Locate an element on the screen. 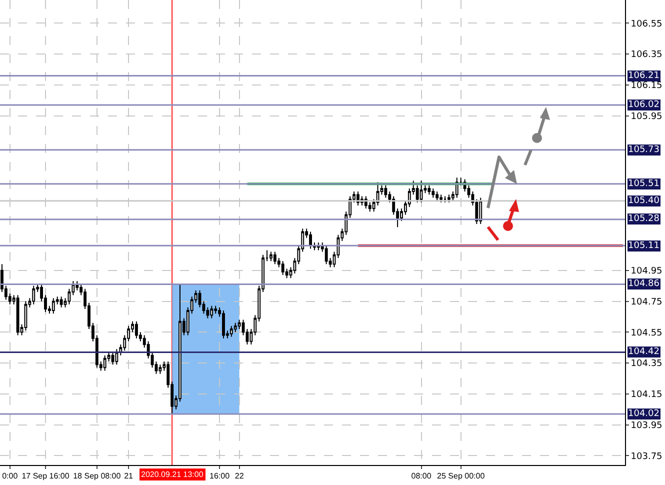 The image size is (665, 485). y-tick-label: 104.95 is located at coordinates (646, 271).